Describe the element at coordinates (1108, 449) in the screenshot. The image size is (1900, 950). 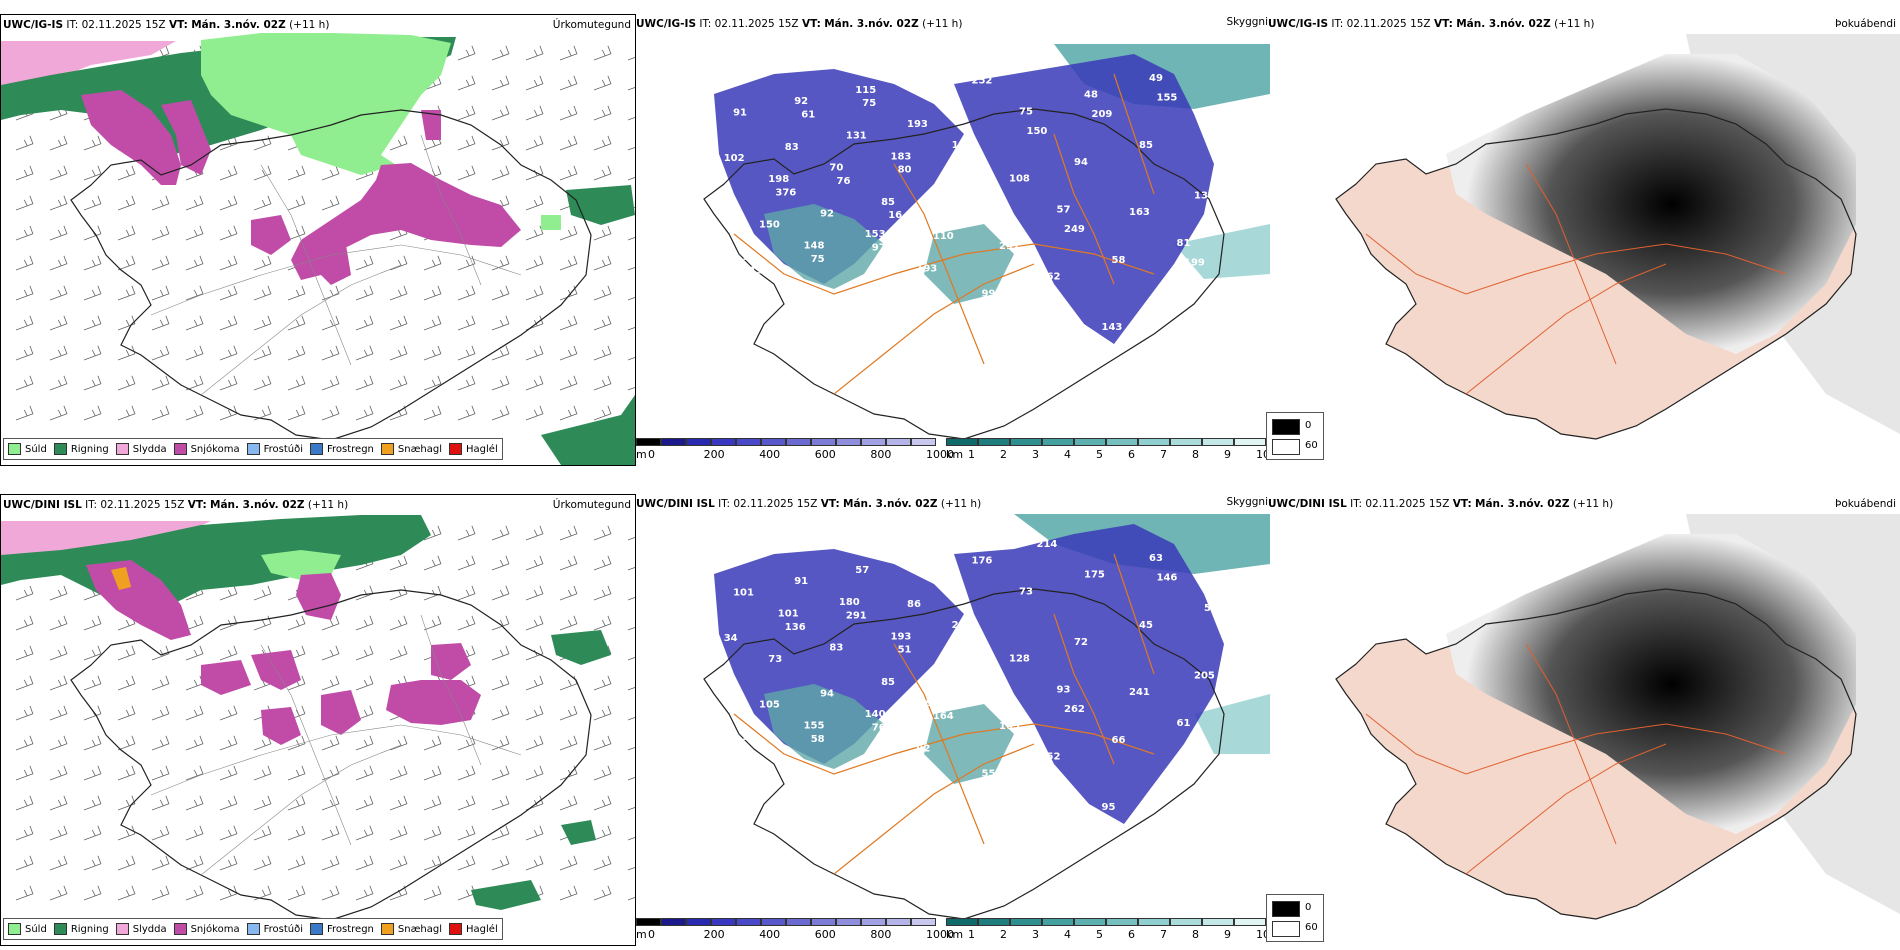
I see `km-colorbar: km 1 2 3 4 5 6 7 8 9 10` at that location.